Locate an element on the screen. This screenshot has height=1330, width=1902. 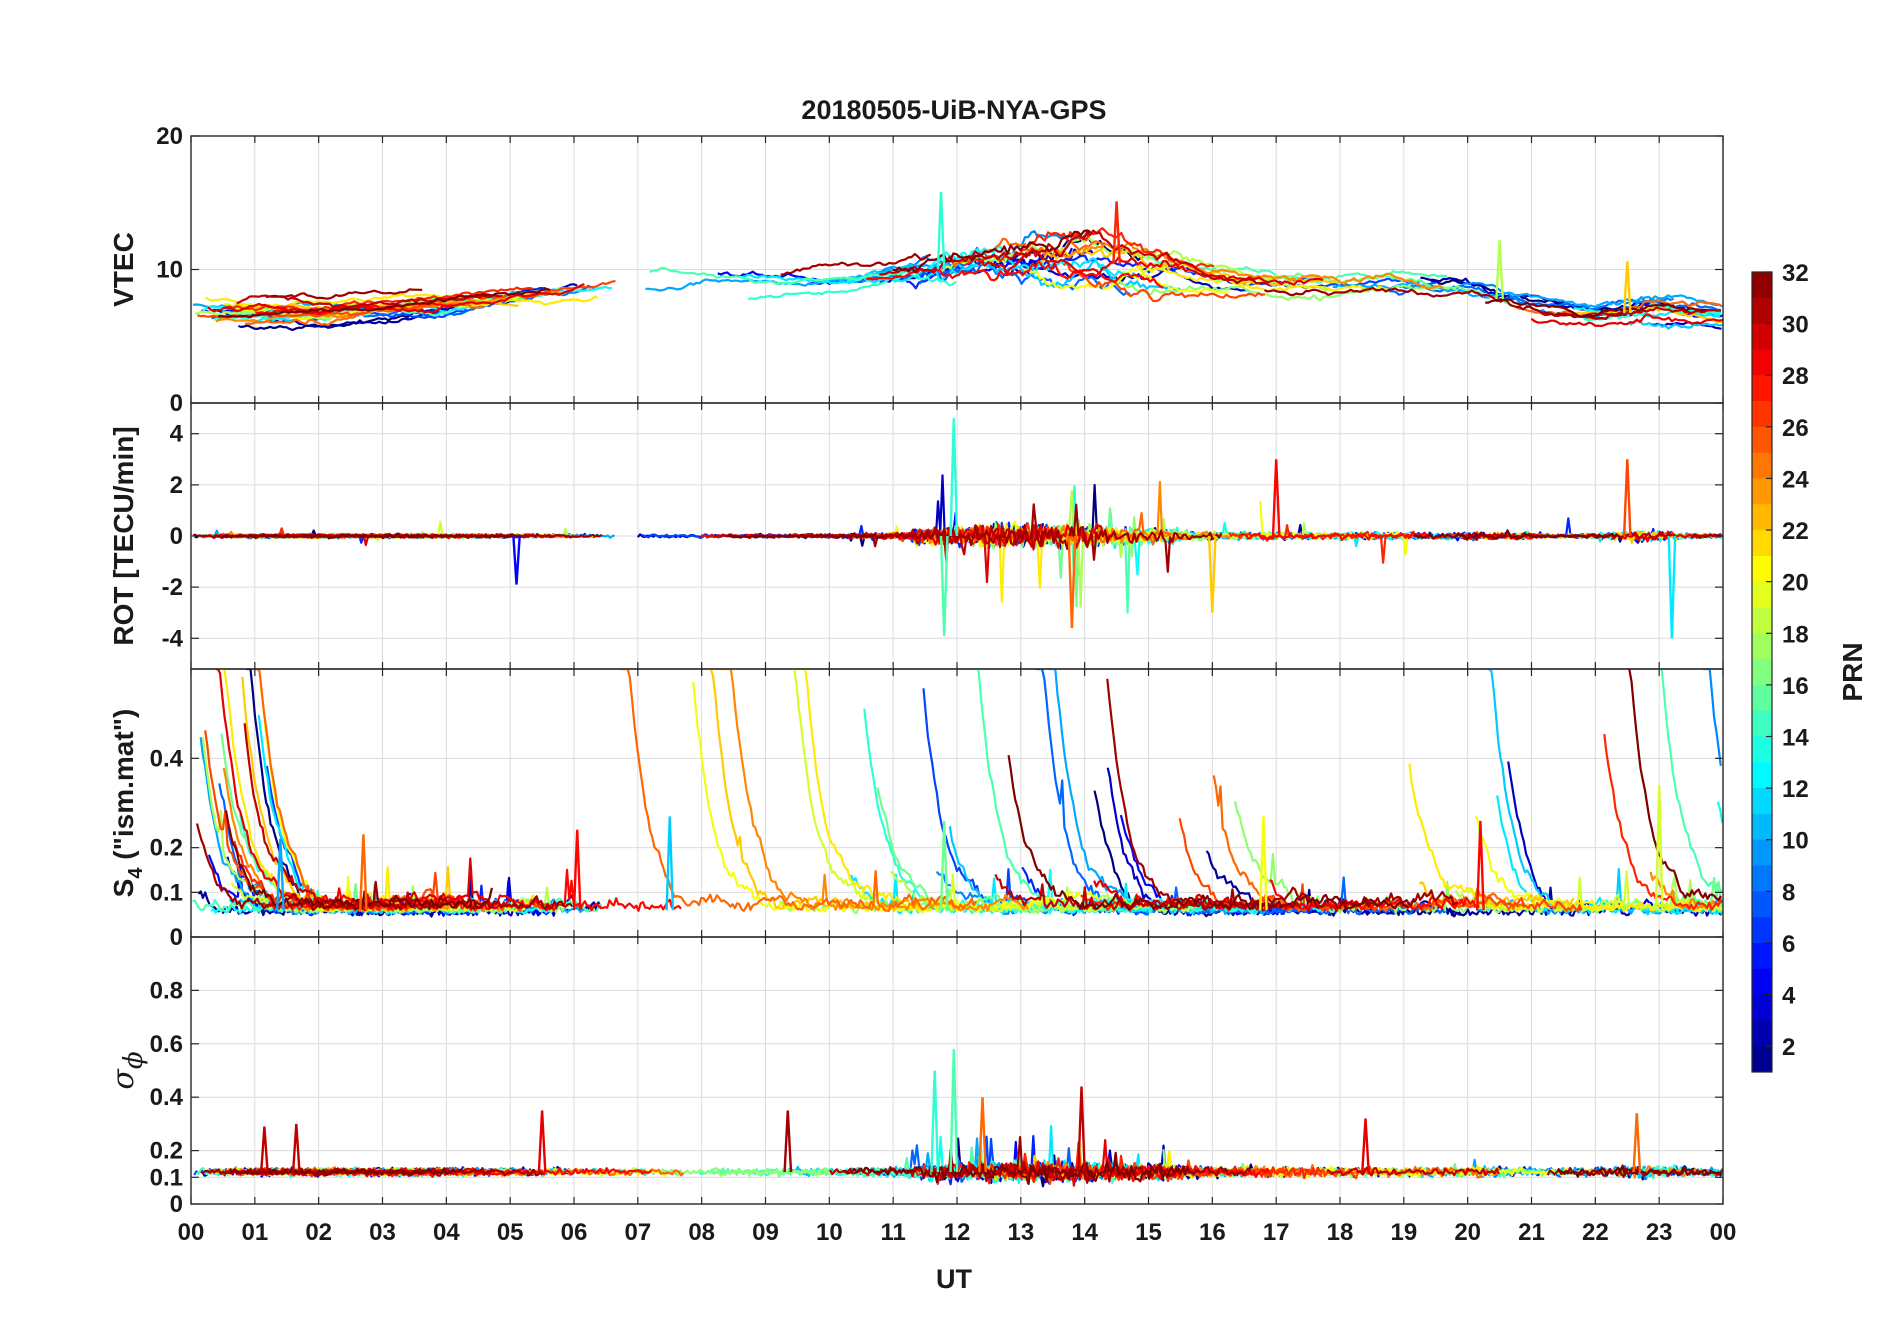
y-axis-label: ROT [TECU/min] is located at coordinates (123, 535).